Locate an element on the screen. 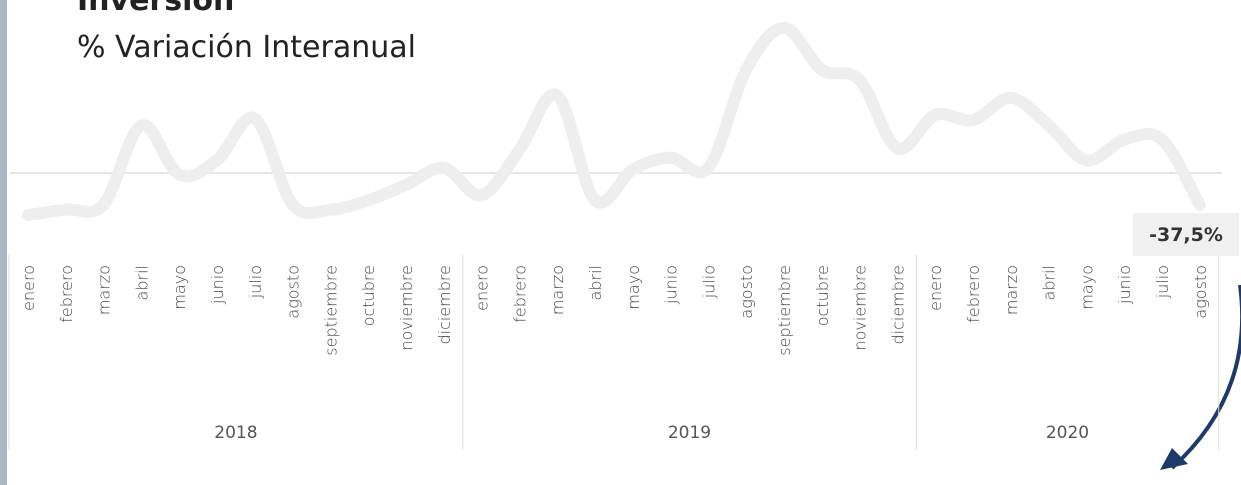 This screenshot has height=485, width=1241. chart-subtitle: % Variación Interanual is located at coordinates (246, 47).